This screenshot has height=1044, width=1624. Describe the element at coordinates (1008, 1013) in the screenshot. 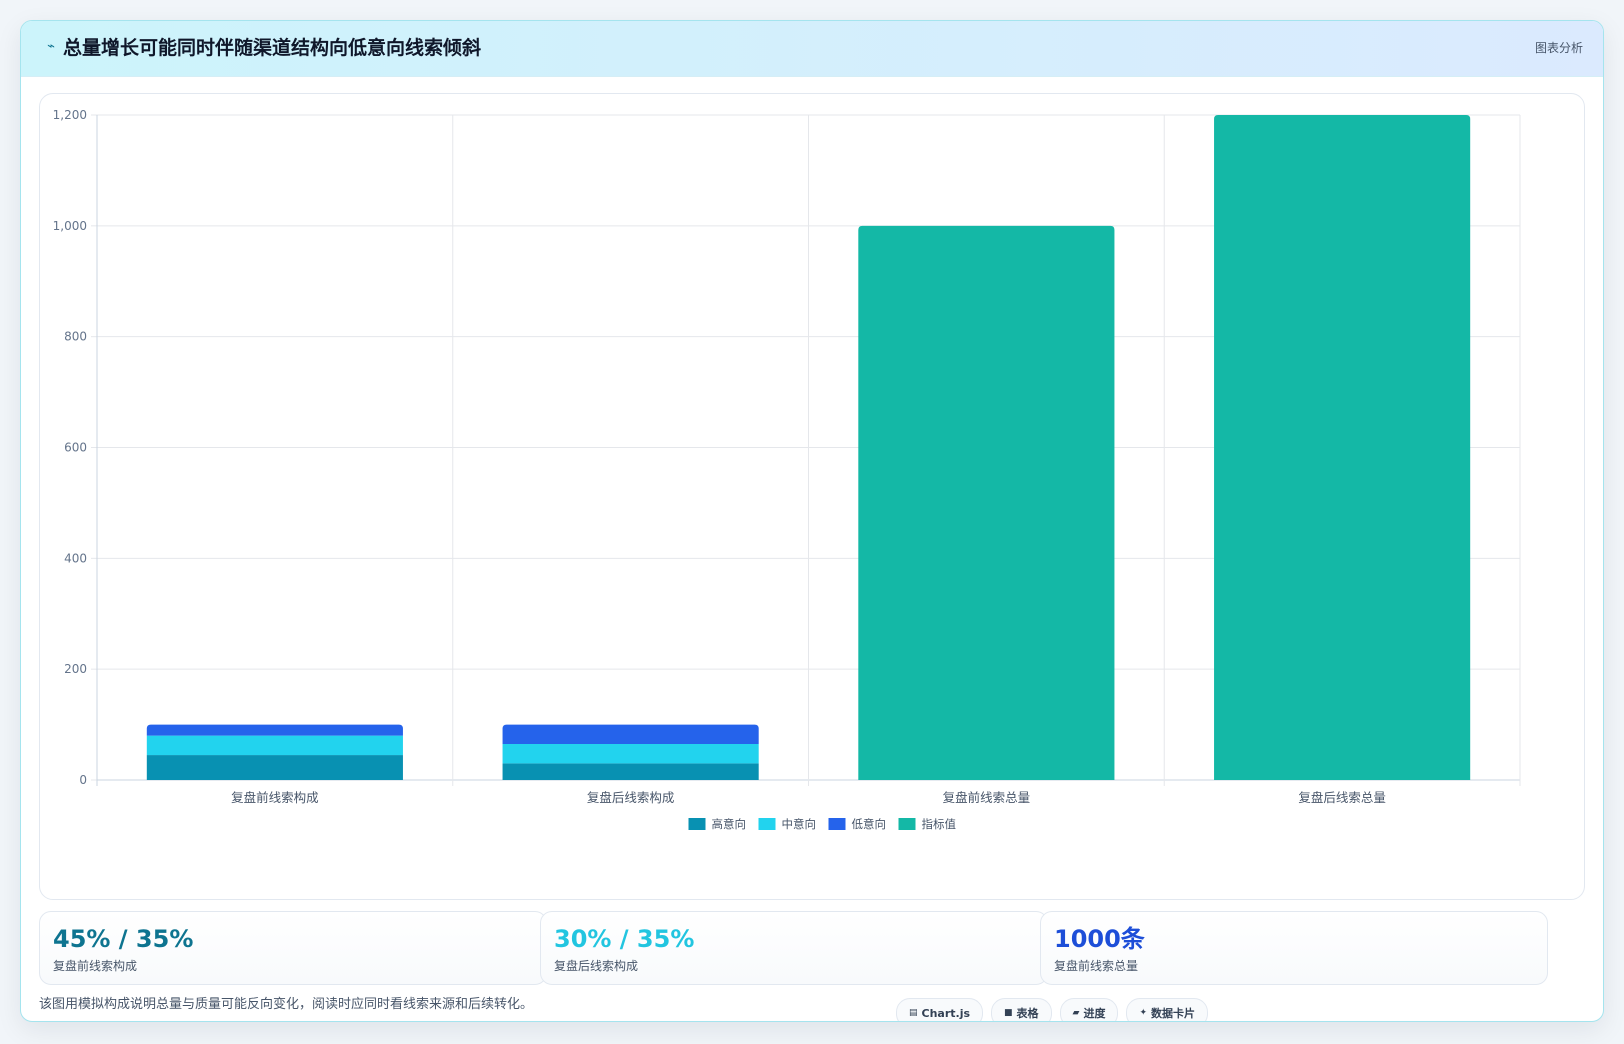

I see `table-icon: ■` at that location.